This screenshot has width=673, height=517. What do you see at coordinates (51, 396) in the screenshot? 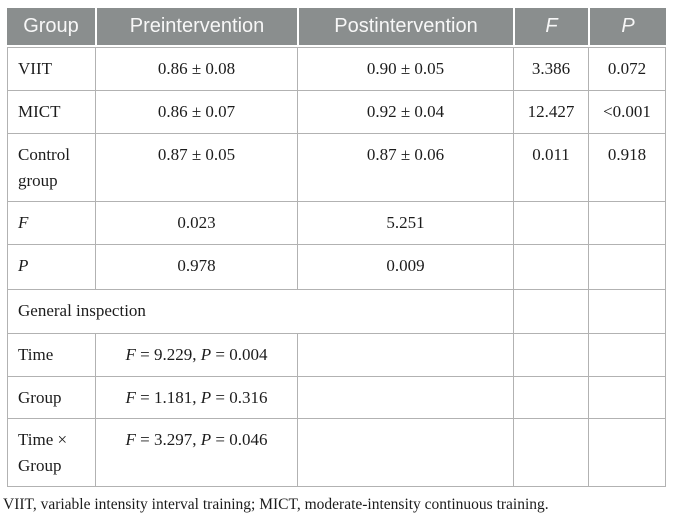
I see `cell-group-label: Group` at bounding box center [51, 396].